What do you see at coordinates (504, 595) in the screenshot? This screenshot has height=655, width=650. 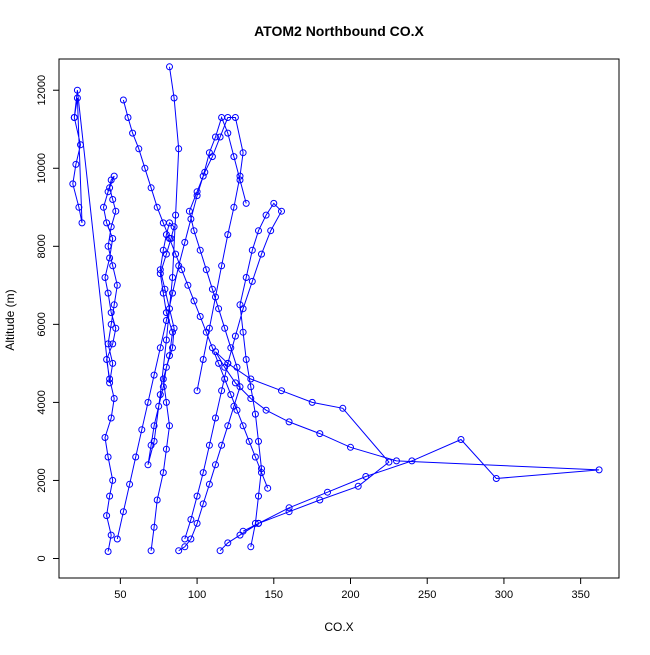 I see `x-tick-label: 300` at bounding box center [504, 595].